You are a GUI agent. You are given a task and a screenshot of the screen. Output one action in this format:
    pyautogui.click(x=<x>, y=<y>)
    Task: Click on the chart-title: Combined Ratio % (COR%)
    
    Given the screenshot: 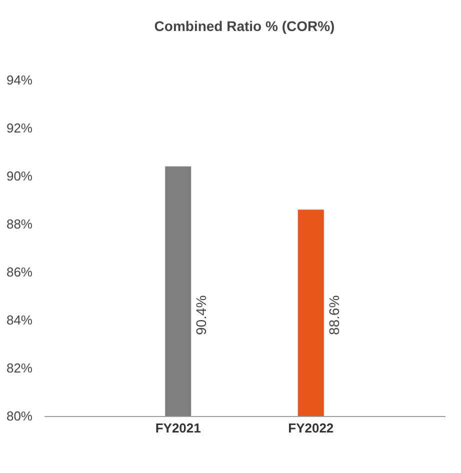 What is the action you would take?
    pyautogui.click(x=244, y=26)
    